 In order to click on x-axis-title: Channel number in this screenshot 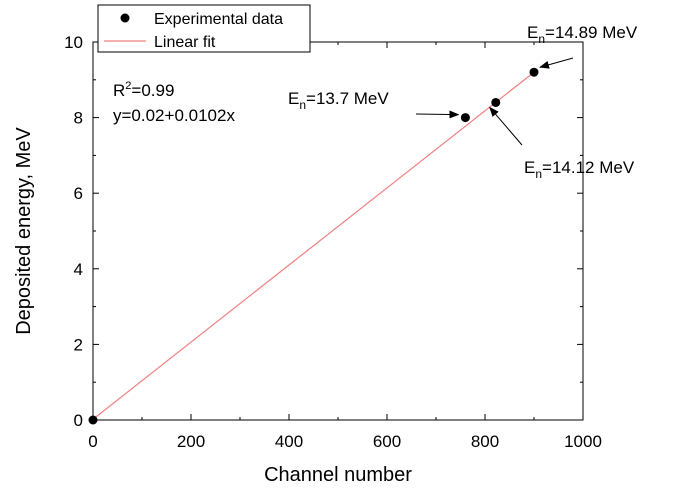, I will do `click(338, 475)`.